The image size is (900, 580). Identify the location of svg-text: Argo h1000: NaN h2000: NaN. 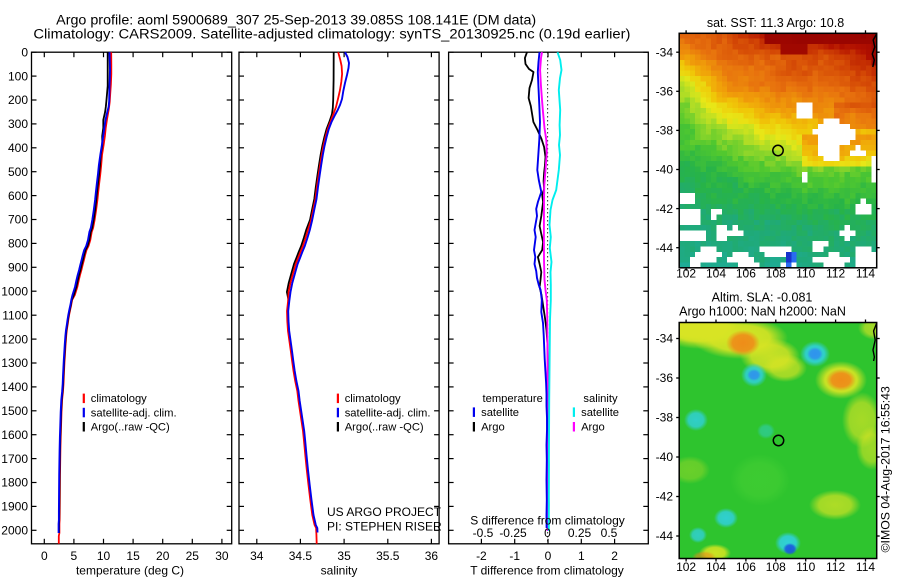
(762, 311).